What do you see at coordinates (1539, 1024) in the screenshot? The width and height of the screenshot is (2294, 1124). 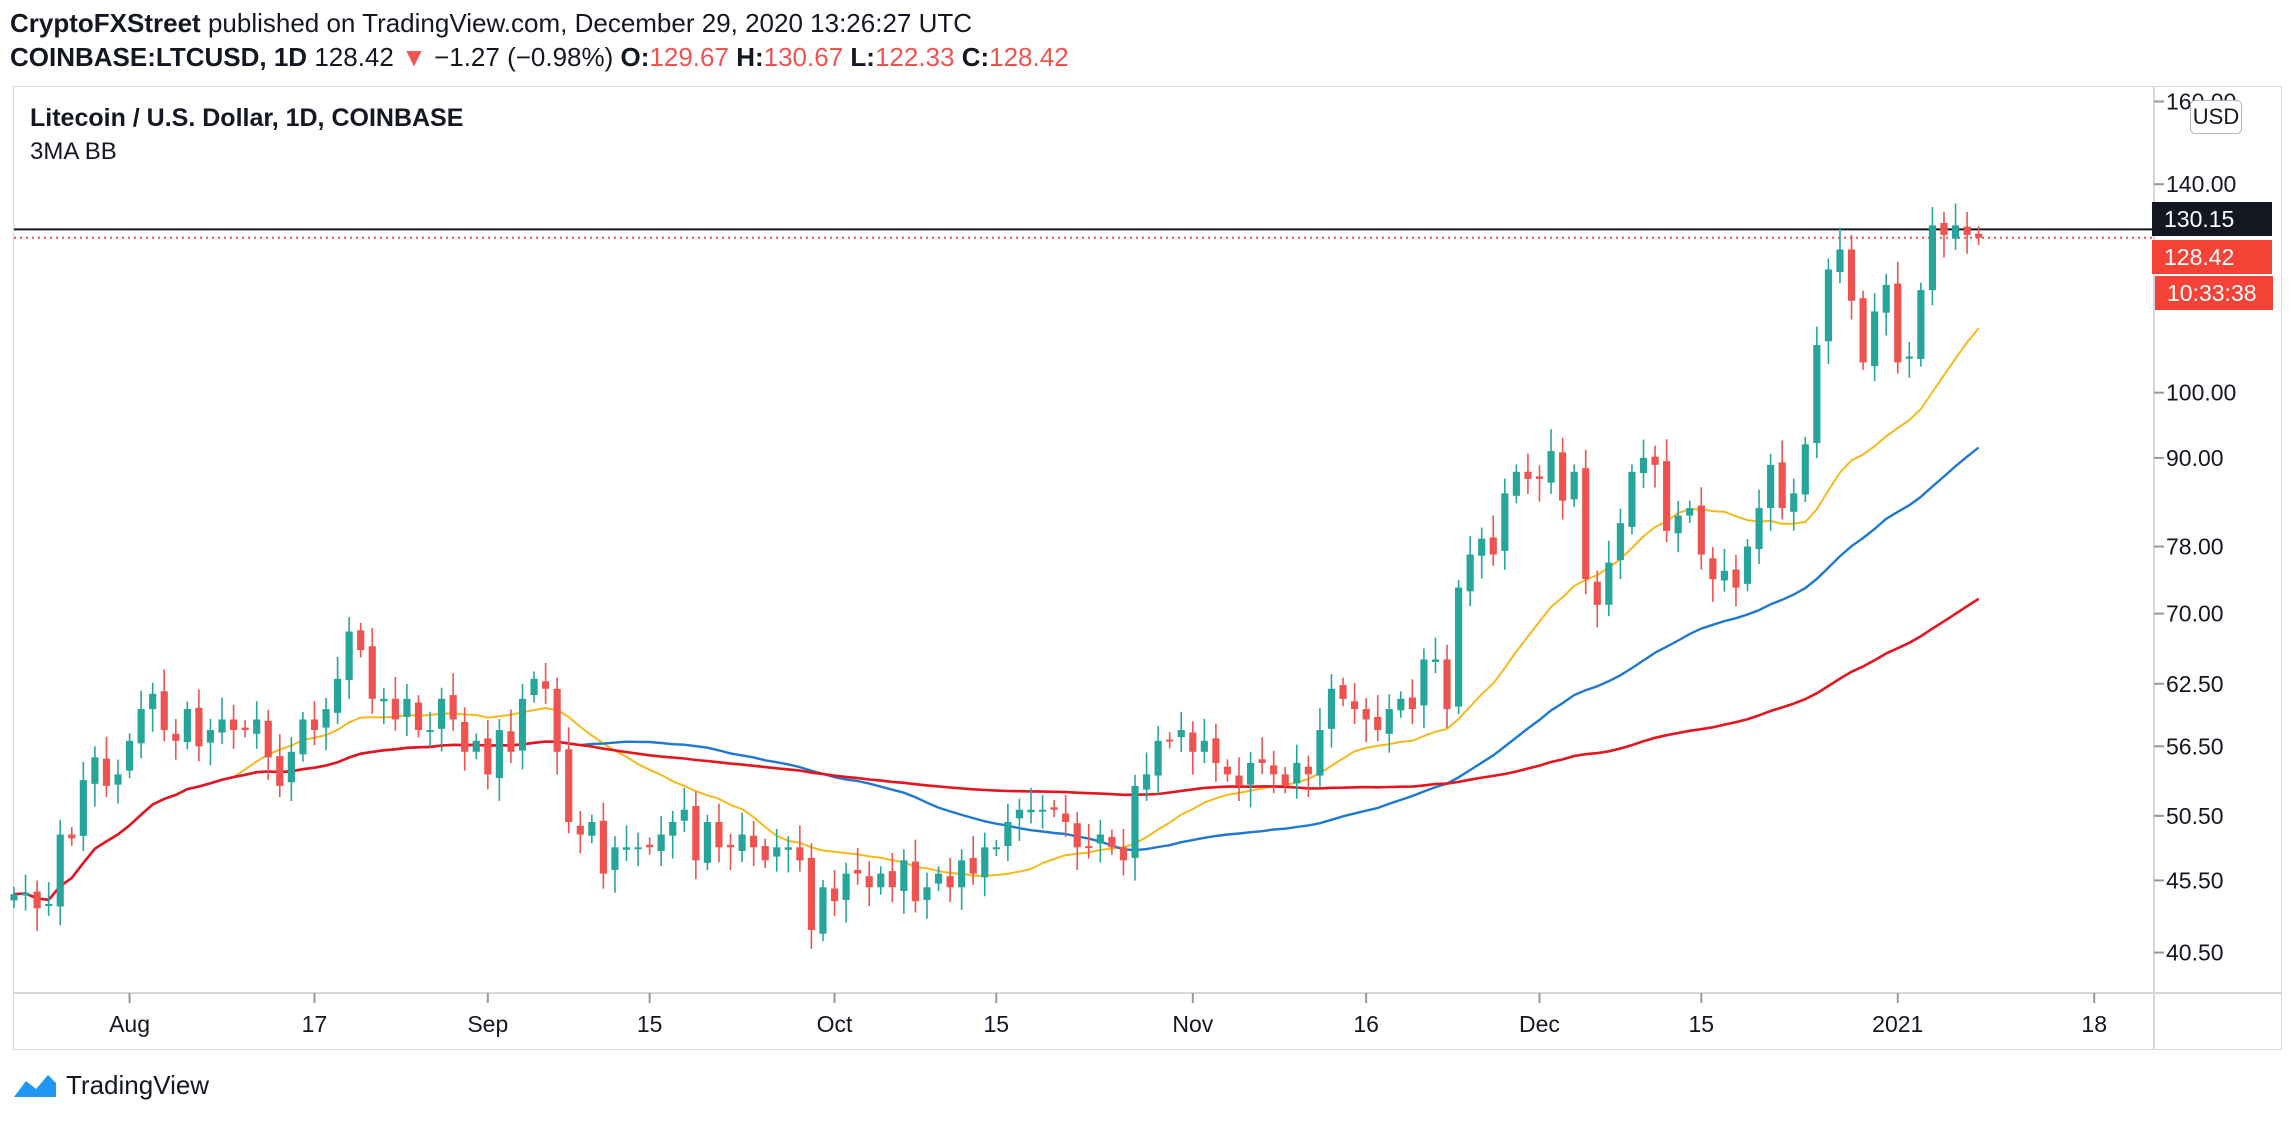 I see `time-tick-label: Dec` at bounding box center [1539, 1024].